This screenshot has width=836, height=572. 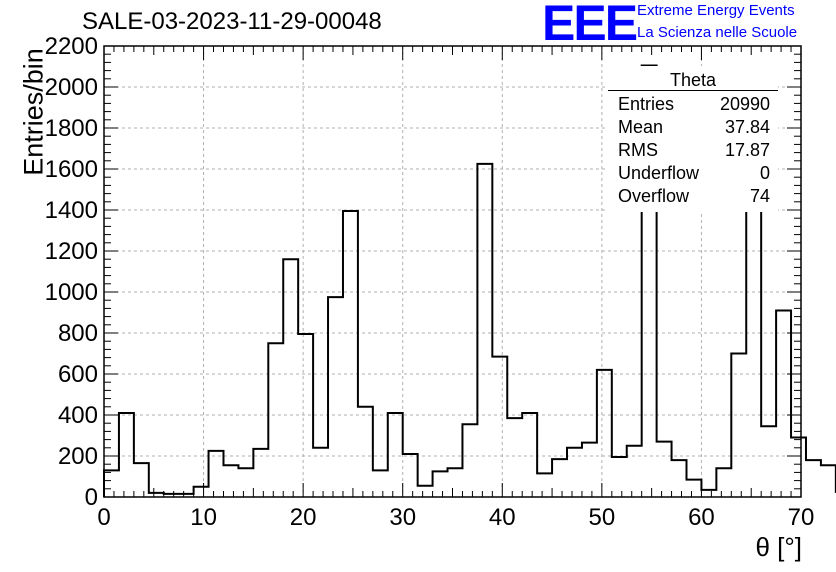 I want to click on y-tick-label: 600, so click(x=78, y=374).